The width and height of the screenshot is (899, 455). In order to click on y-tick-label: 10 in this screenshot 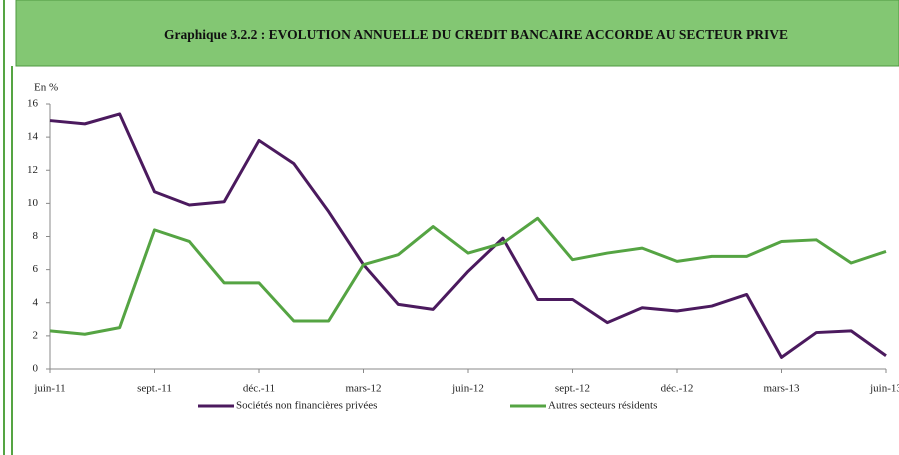, I will do `click(33, 203)`.